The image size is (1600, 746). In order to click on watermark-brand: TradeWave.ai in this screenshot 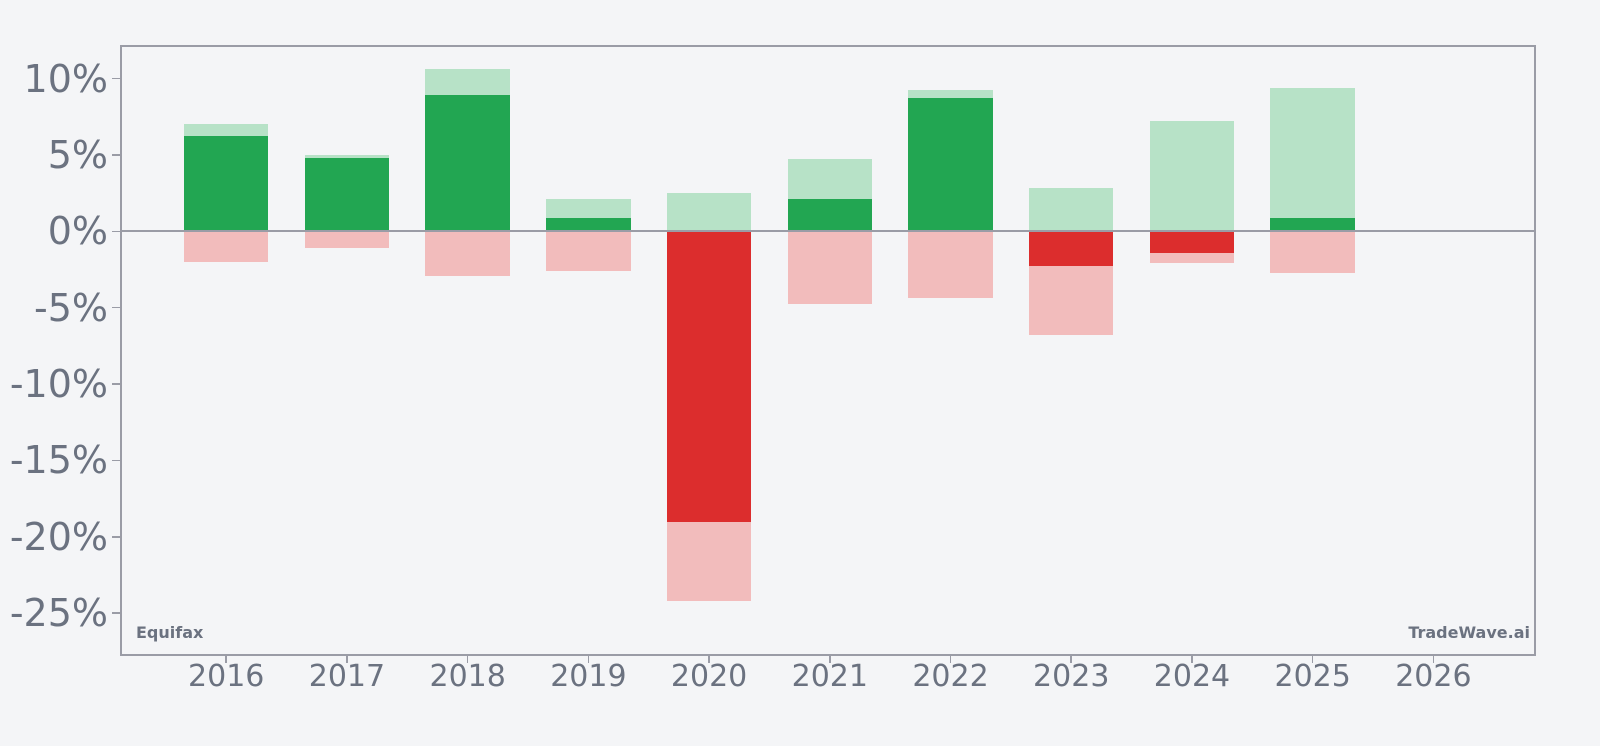, I will do `click(1469, 632)`.